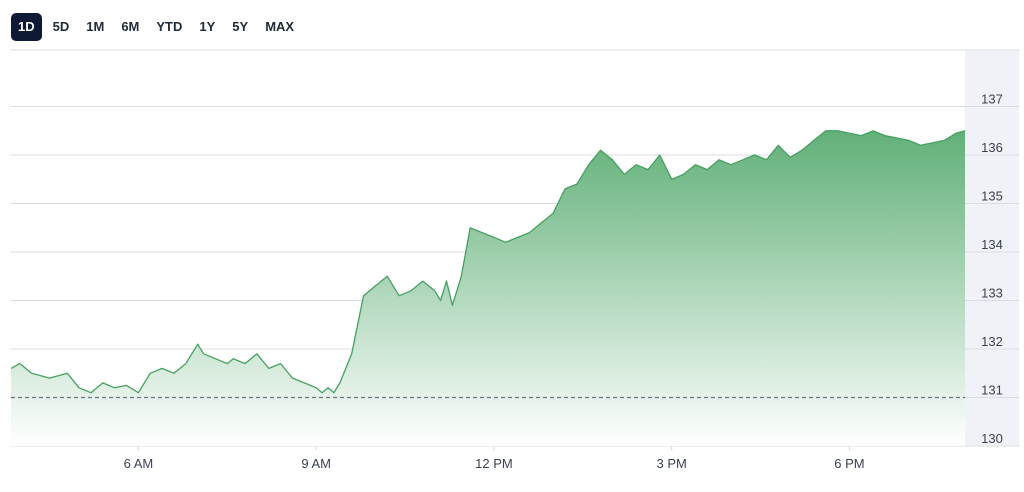 The width and height of the screenshot is (1024, 492). Describe the element at coordinates (849, 463) in the screenshot. I see `x-tick-label: 6 PM` at that location.